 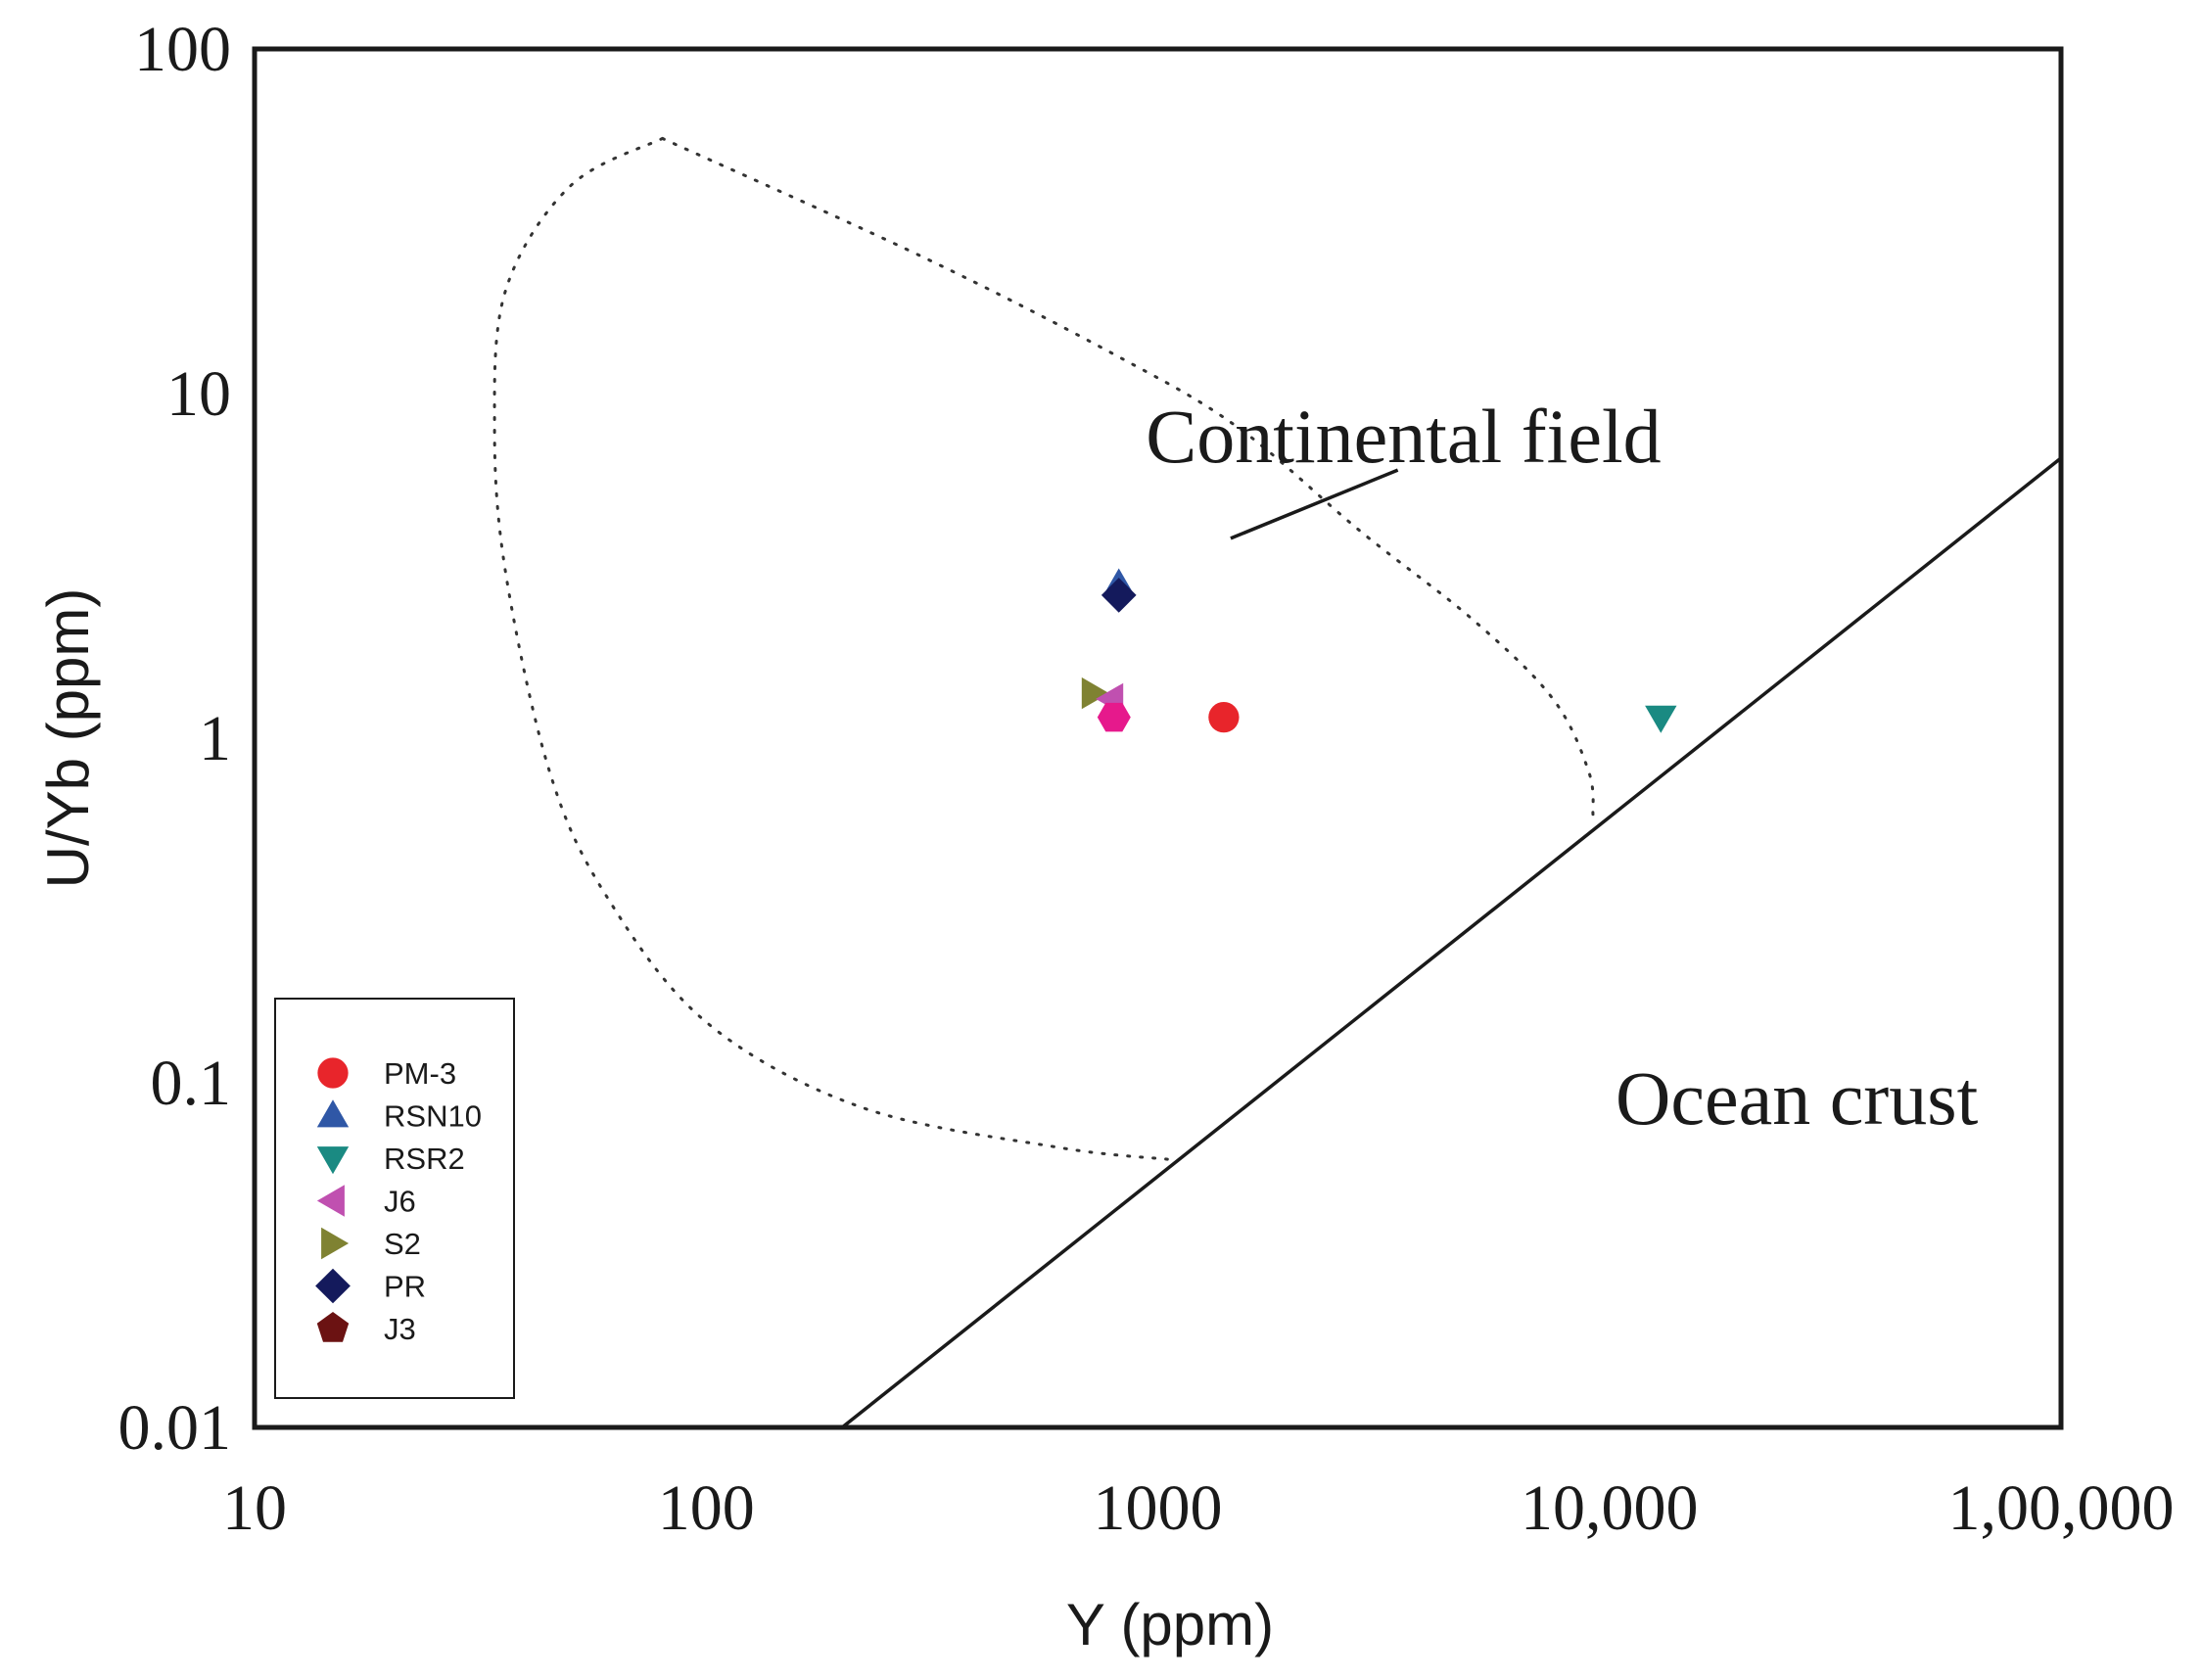 What do you see at coordinates (333, 1327) in the screenshot?
I see `legend-marker-j3` at bounding box center [333, 1327].